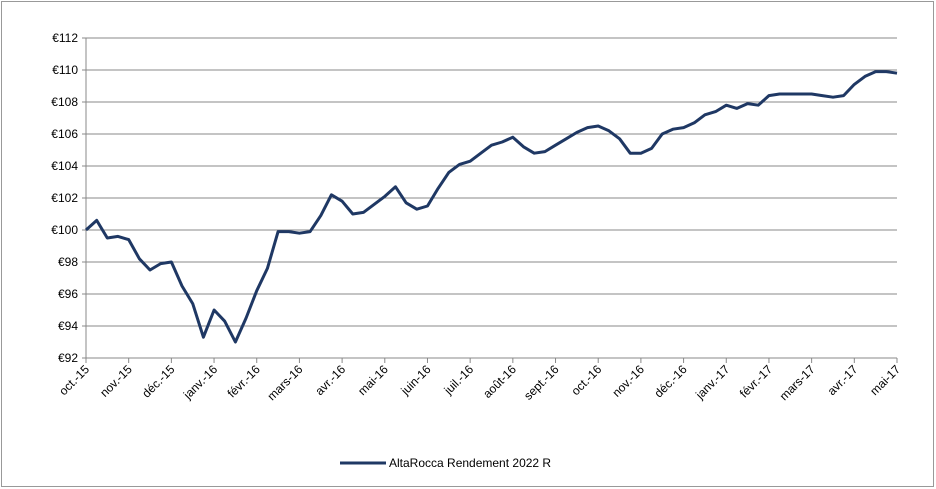 Image resolution: width=936 pixels, height=489 pixels. Describe the element at coordinates (64, 198) in the screenshot. I see `y-tick-label: €102` at that location.